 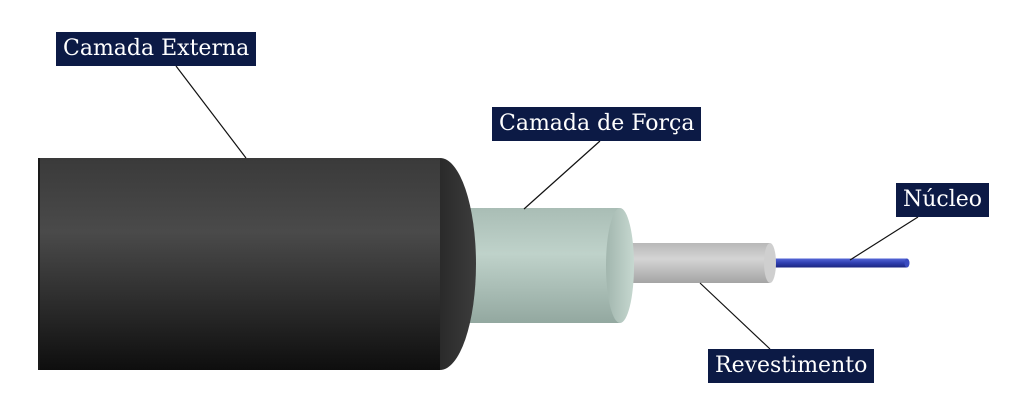 What do you see at coordinates (735, 316) in the screenshot?
I see `leader-line-coating` at bounding box center [735, 316].